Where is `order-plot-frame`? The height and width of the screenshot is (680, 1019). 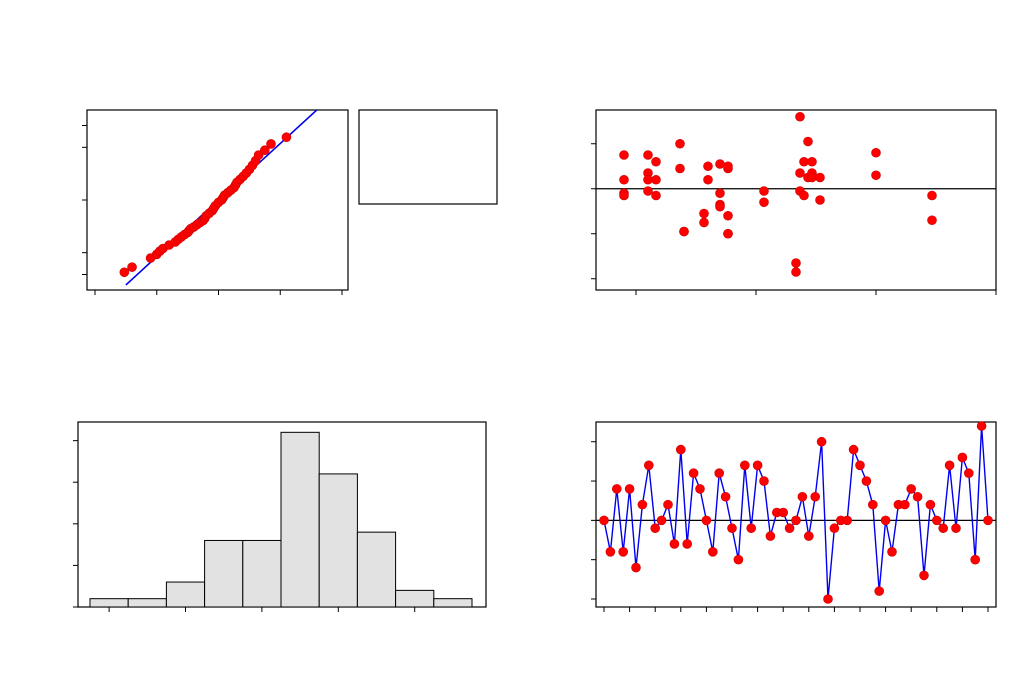 order-plot-frame is located at coordinates (796, 514).